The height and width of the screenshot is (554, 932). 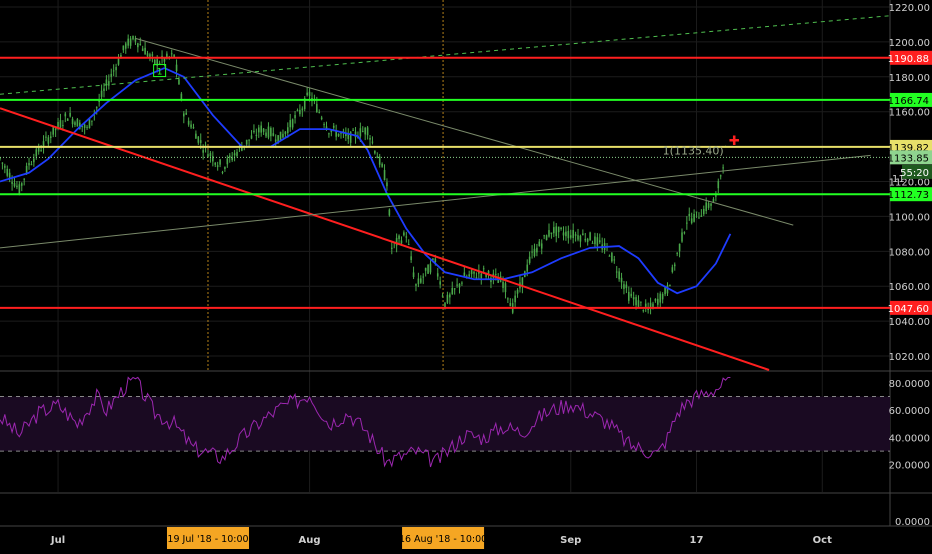 I want to click on countdown-badge, so click(x=917, y=171).